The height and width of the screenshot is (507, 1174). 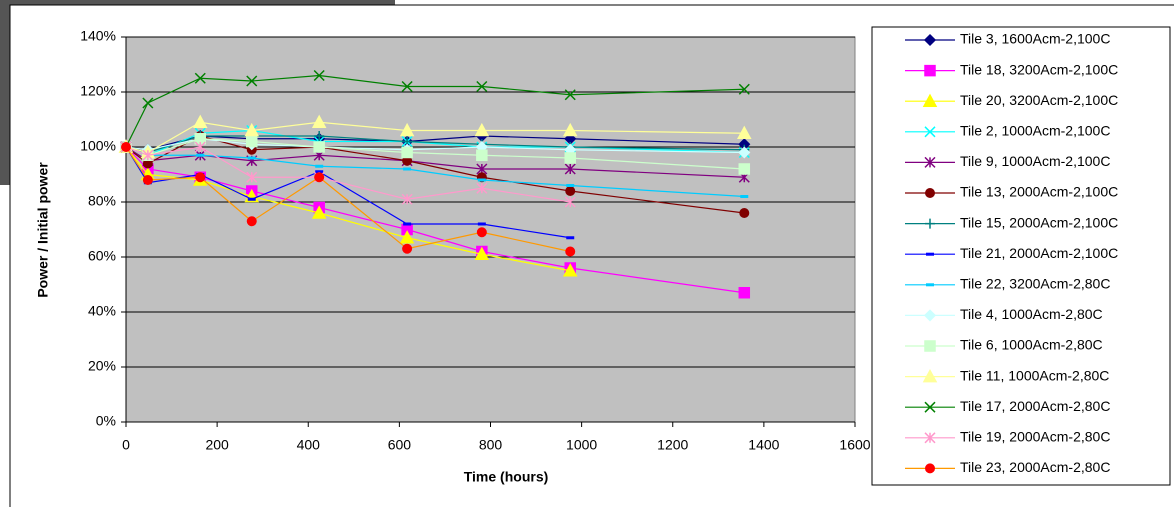 What do you see at coordinates (1035, 39) in the screenshot?
I see `legend-label: Tile 3, 1600Acm-2,100C` at bounding box center [1035, 39].